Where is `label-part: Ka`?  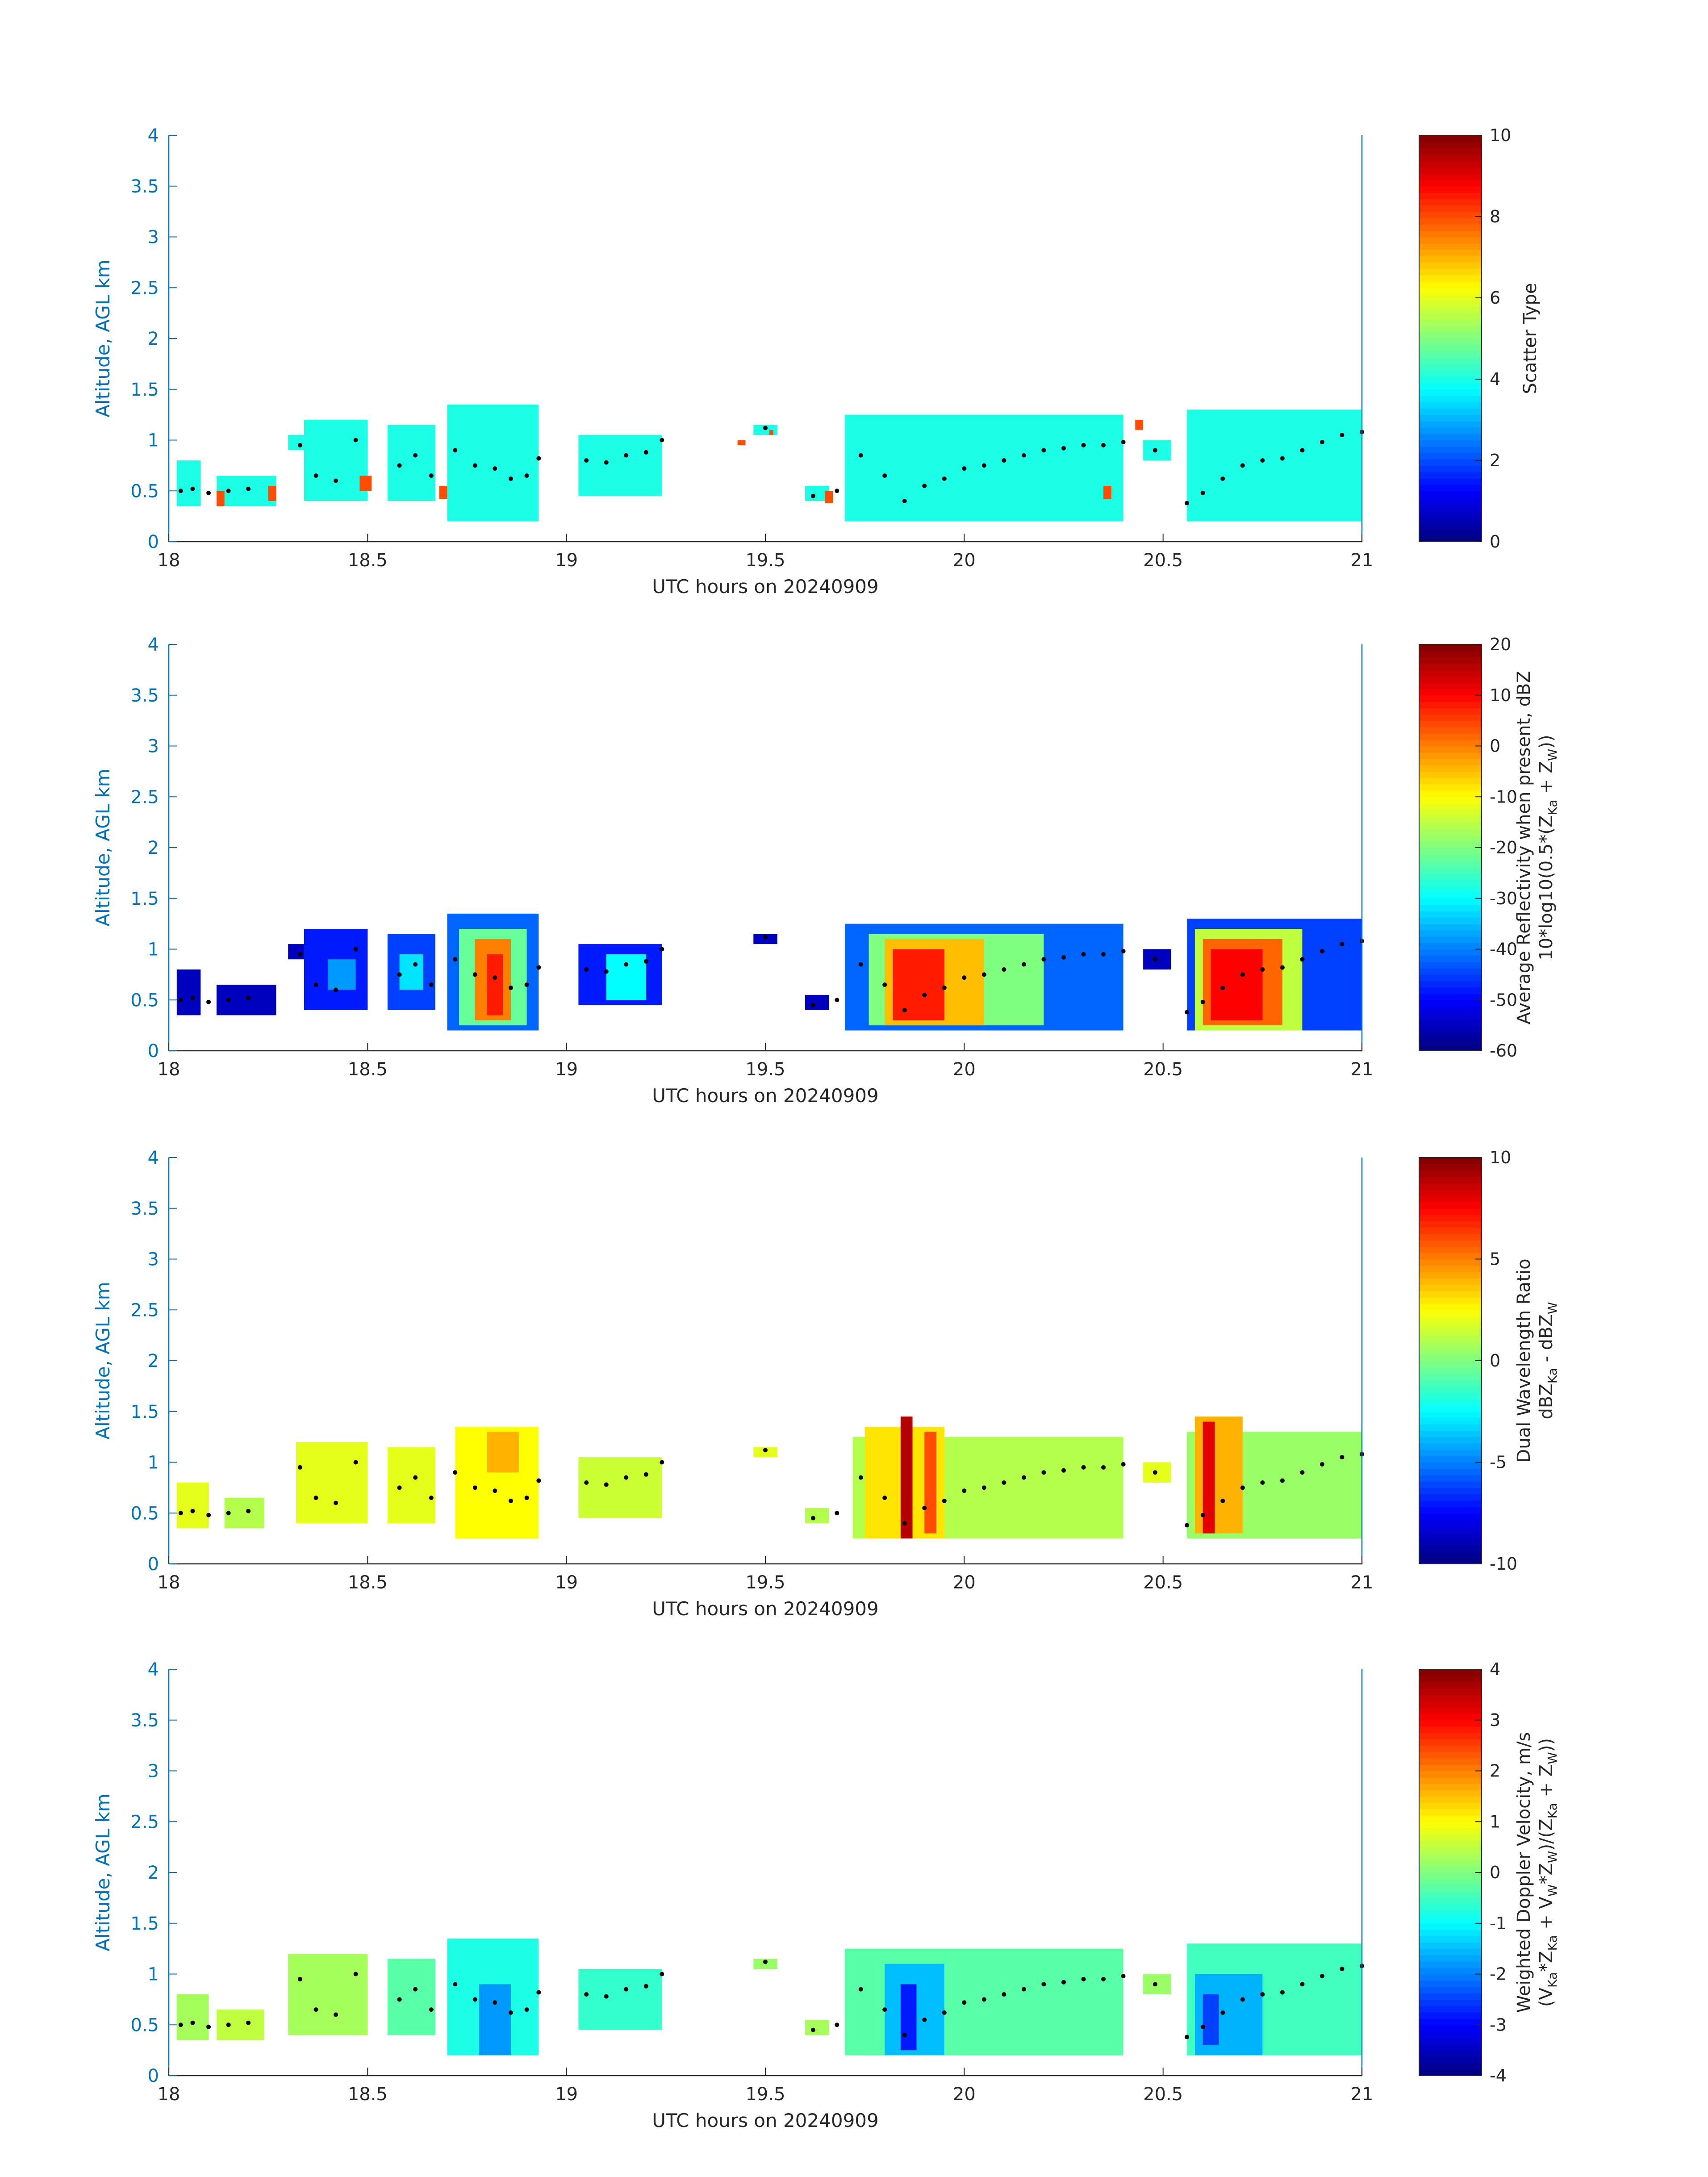
label-part: Ka is located at coordinates (1552, 1943).